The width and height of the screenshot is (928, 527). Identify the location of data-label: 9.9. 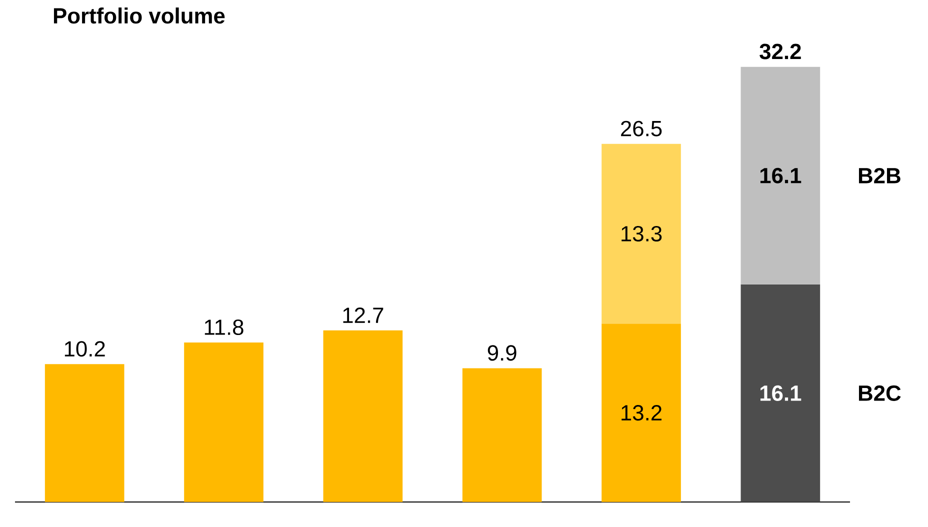
(502, 353).